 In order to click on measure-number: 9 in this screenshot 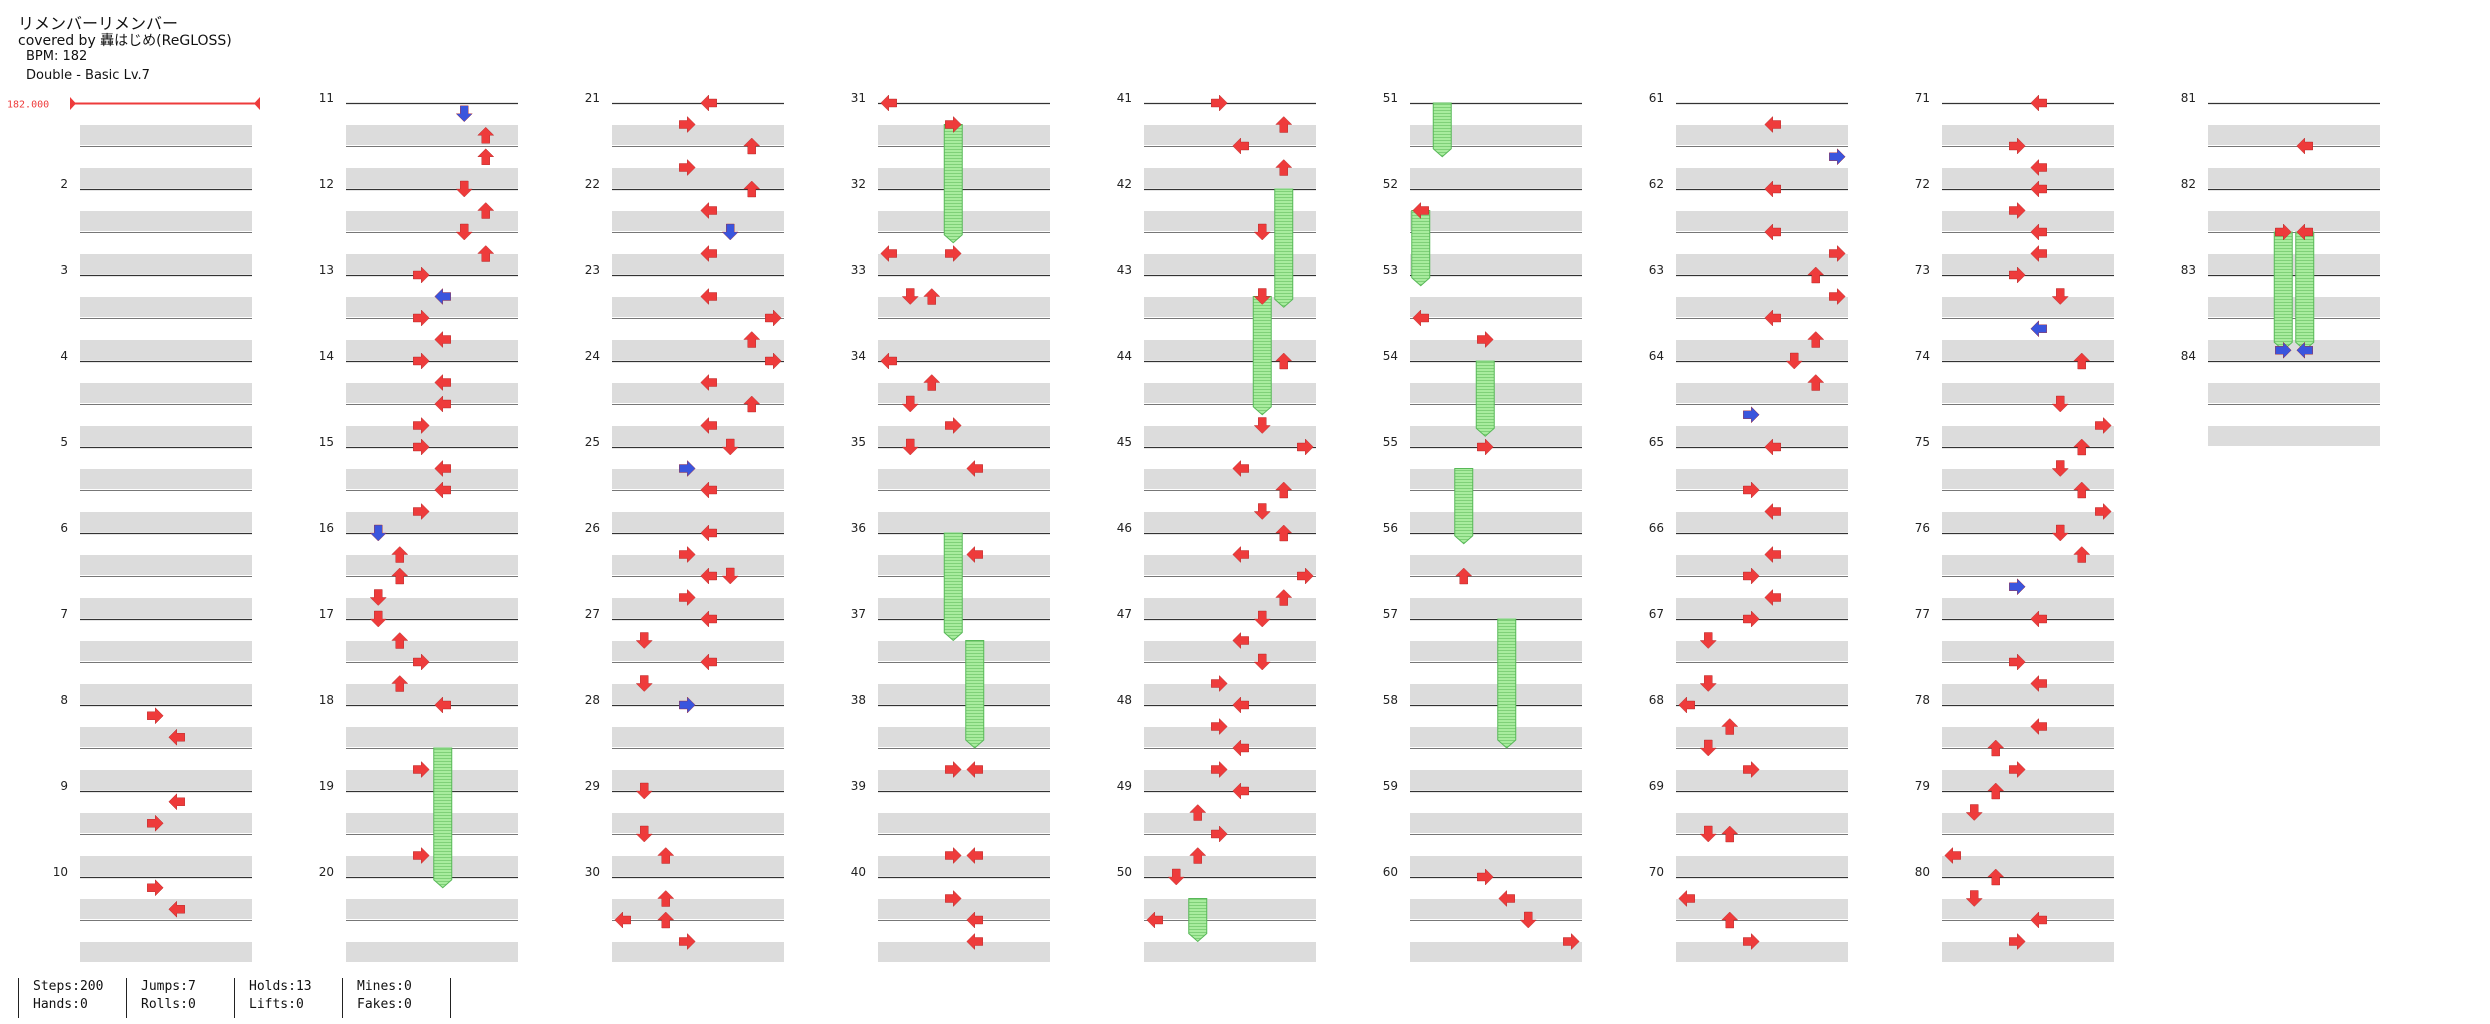, I will do `click(64, 786)`.